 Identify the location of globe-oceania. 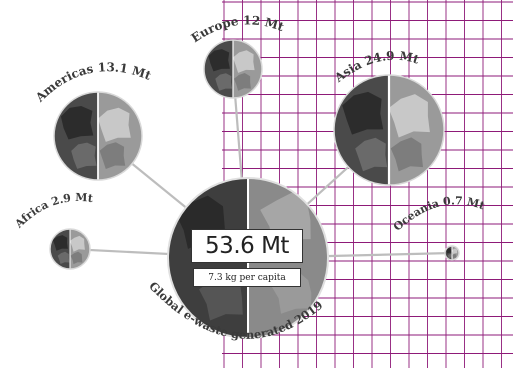
(452, 253).